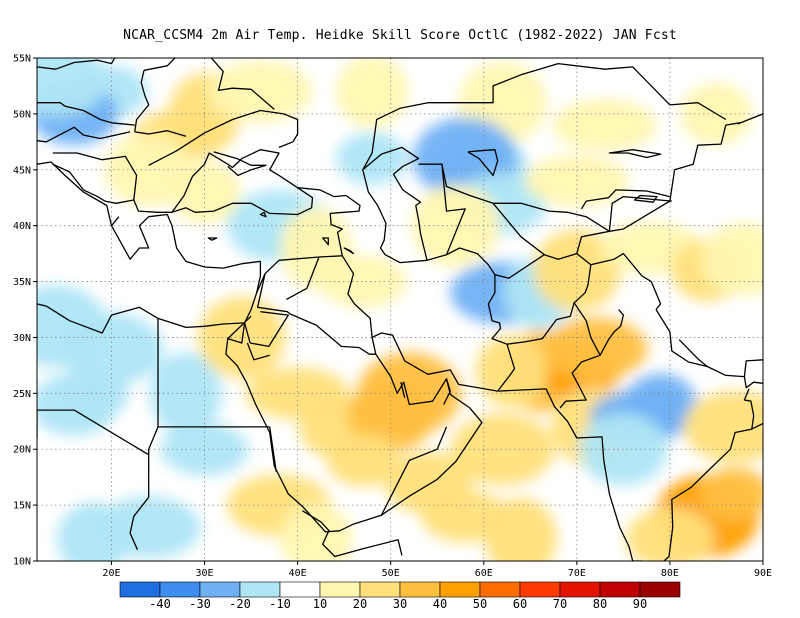  Describe the element at coordinates (670, 573) in the screenshot. I see `lon-tick-label: 80E` at that location.